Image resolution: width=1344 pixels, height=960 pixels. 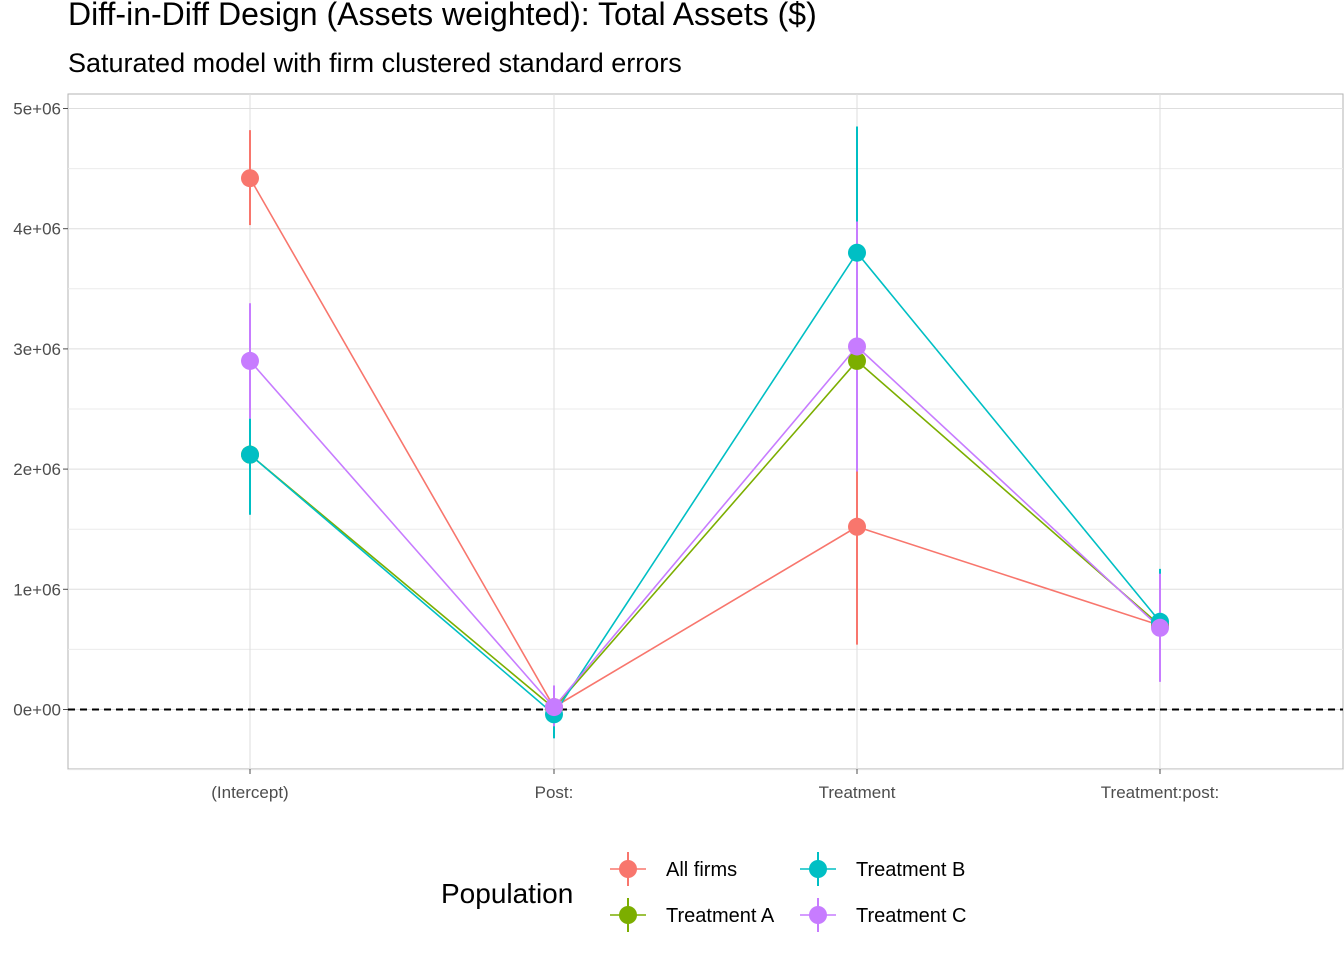 I want to click on x-tick-label: Post:, so click(x=554, y=792).